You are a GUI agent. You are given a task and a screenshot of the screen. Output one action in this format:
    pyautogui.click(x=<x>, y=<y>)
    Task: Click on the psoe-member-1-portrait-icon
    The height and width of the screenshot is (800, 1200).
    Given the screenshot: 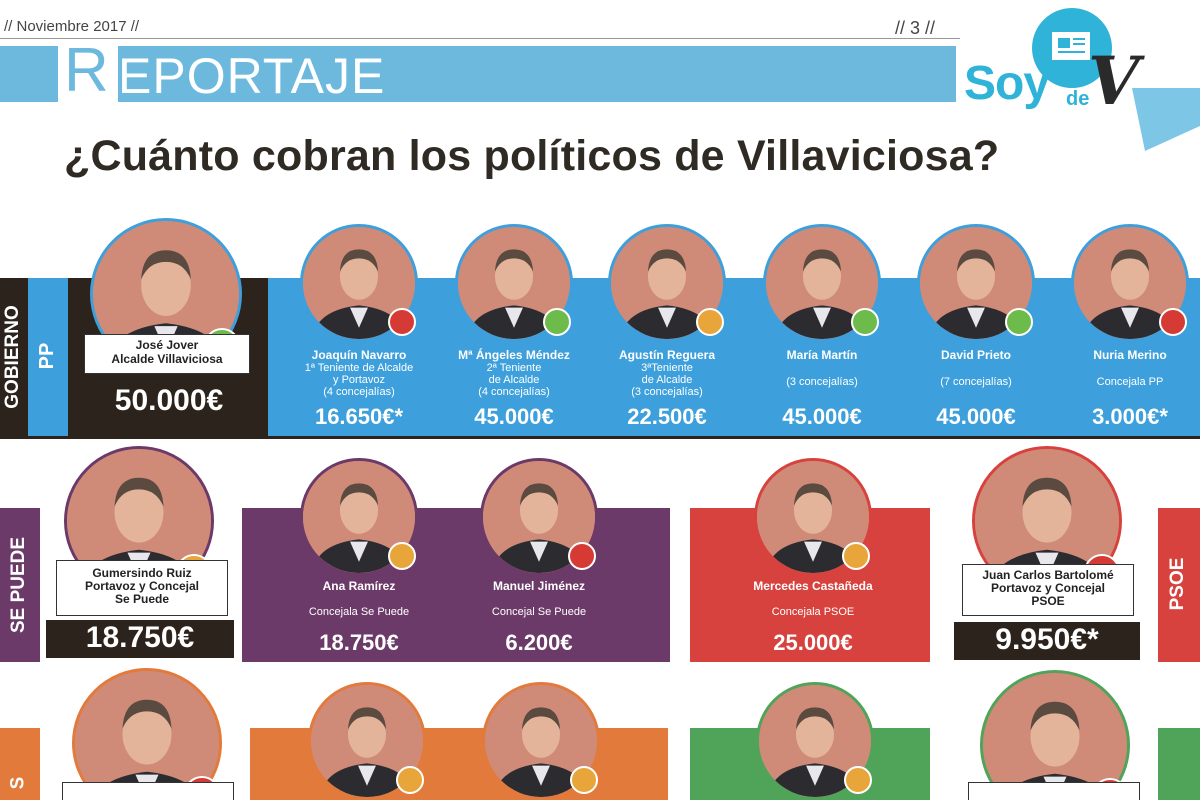 What is the action you would take?
    pyautogui.click(x=813, y=517)
    